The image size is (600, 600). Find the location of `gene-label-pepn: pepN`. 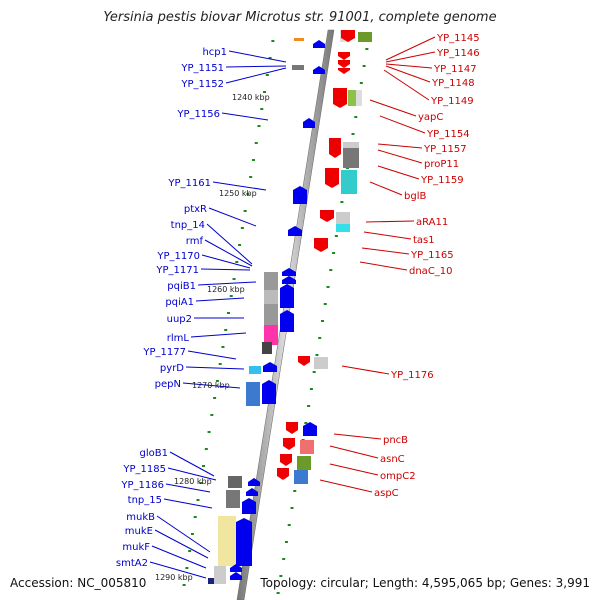

gene-label-pepn: pepN is located at coordinates (168, 384).